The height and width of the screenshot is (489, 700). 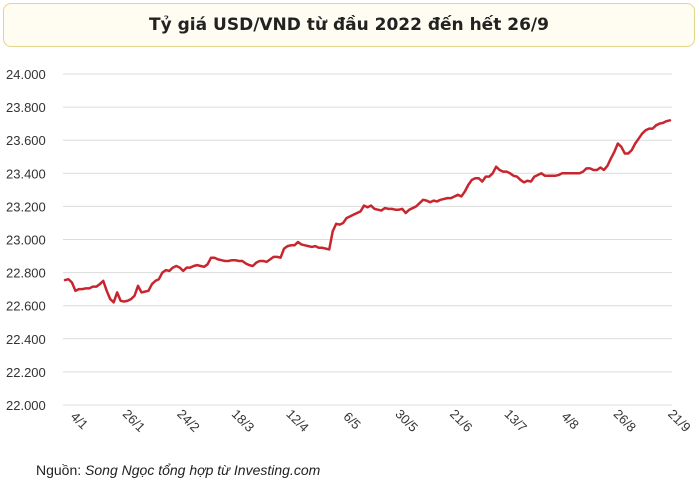 I want to click on x-tick-label: 21/9, so click(x=679, y=420).